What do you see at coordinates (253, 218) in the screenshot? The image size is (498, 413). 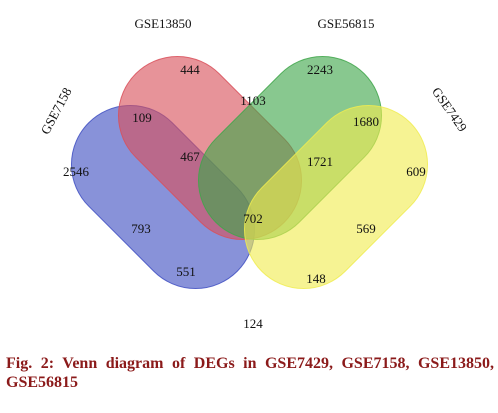 I see `region-count-all-four: 702` at bounding box center [253, 218].